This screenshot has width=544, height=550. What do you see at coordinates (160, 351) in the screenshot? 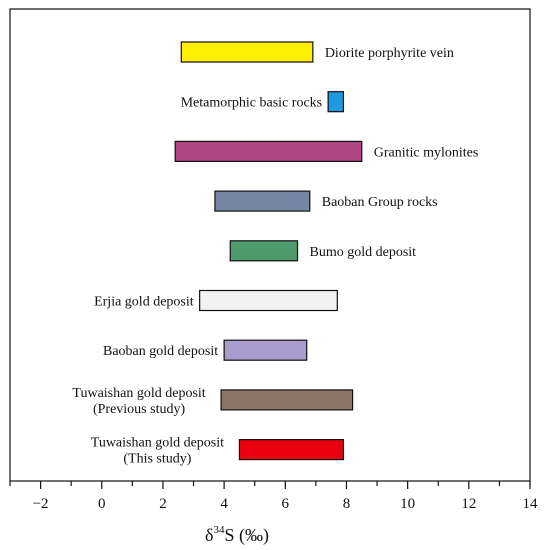
I see `bar-label: Baoban gold deposit` at bounding box center [160, 351].